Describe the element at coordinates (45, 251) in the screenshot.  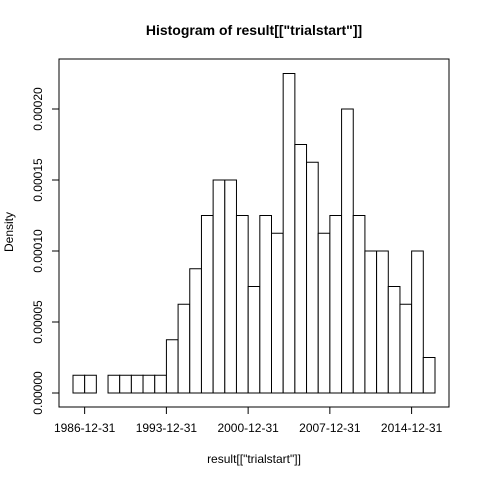
I see `y-axis: 0.00000 0.00005 0.00010 0.00015 0.00020` at that location.